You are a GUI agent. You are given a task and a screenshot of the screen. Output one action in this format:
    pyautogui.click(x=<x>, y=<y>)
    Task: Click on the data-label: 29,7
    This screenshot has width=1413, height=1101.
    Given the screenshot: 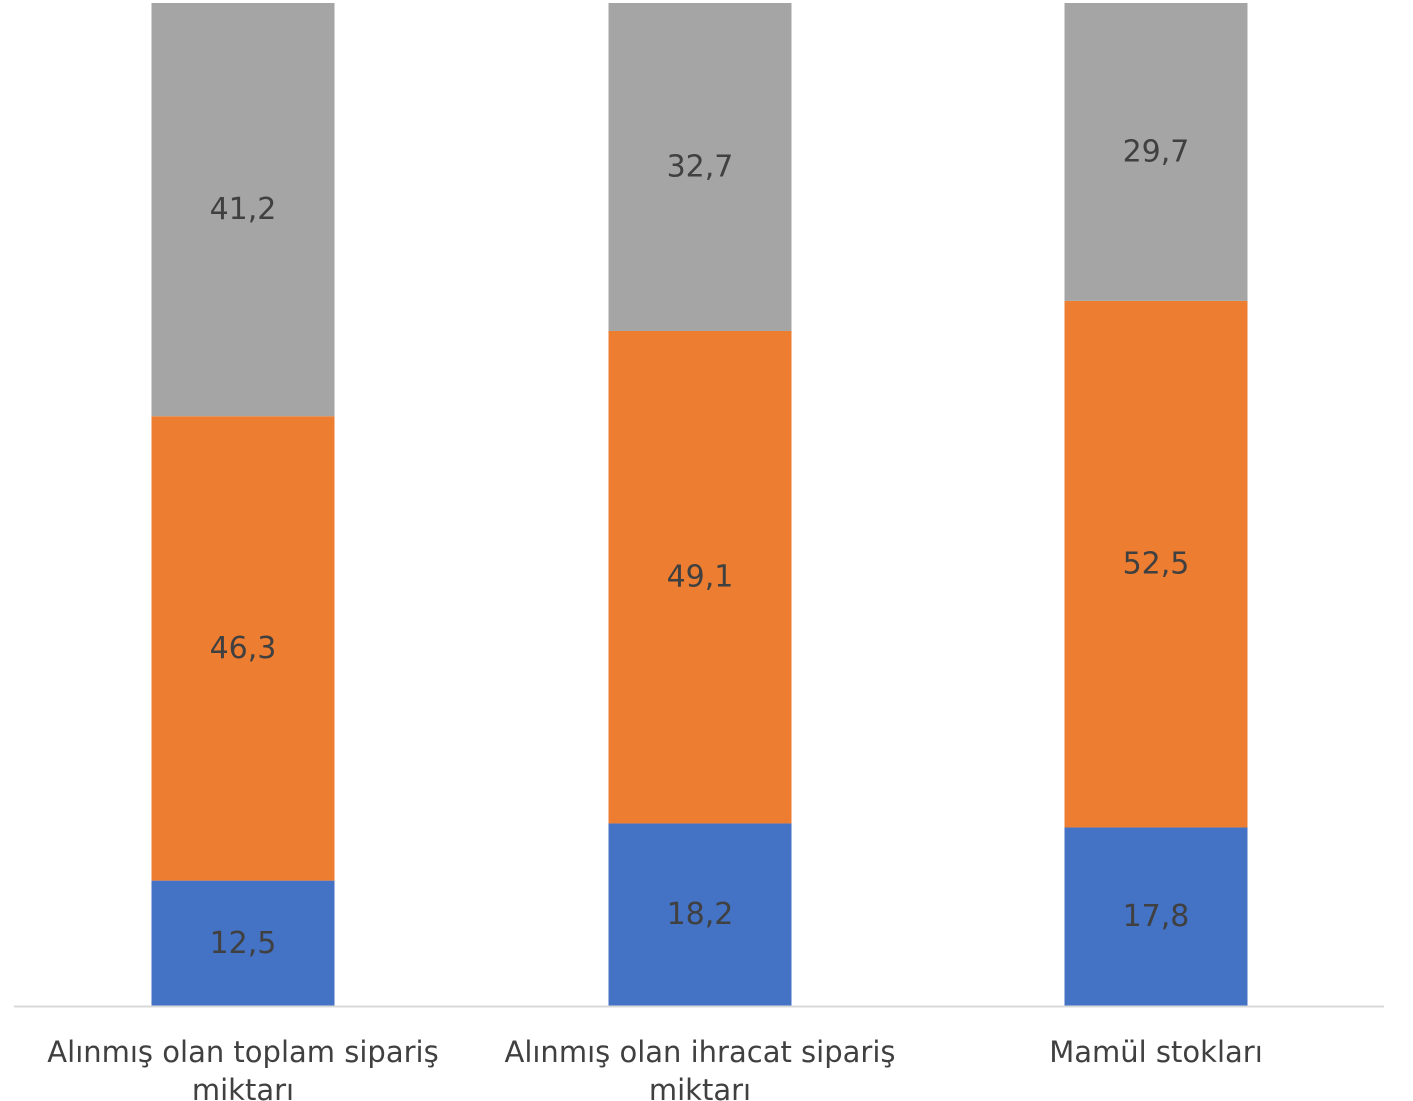 What is the action you would take?
    pyautogui.click(x=1156, y=151)
    